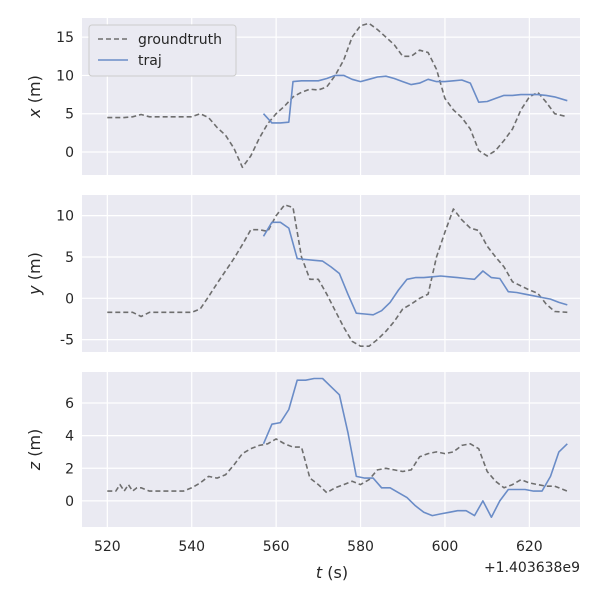 The image size is (600, 600). I want to click on x-axis-label: t (s), so click(332, 572).